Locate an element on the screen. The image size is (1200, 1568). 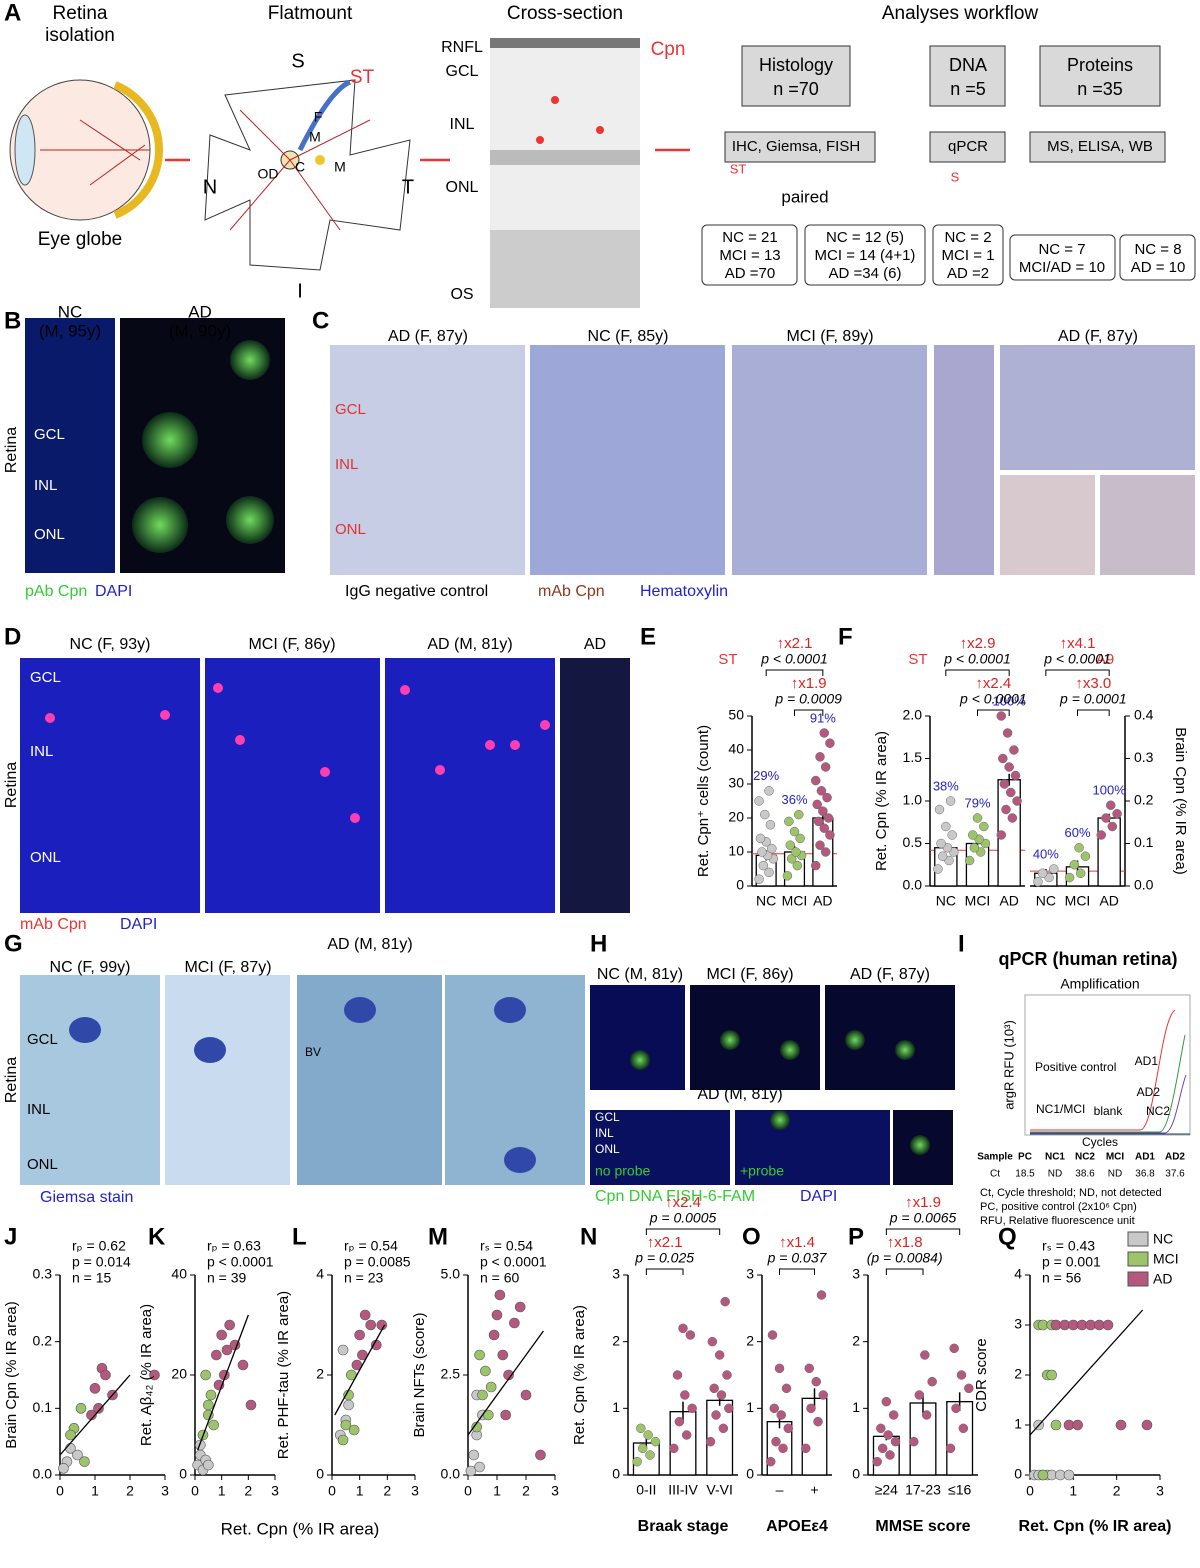
label: 38.6 is located at coordinates (1085, 1174).